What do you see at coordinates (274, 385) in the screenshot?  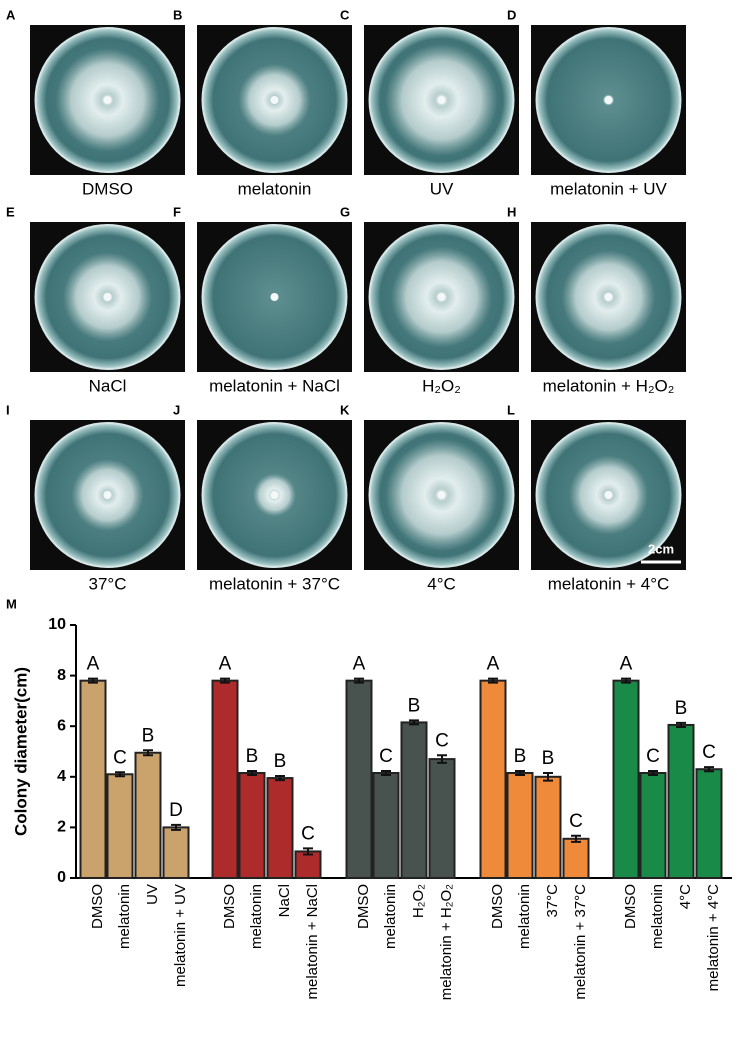 I see `panel-label: melatonin + NaCl` at bounding box center [274, 385].